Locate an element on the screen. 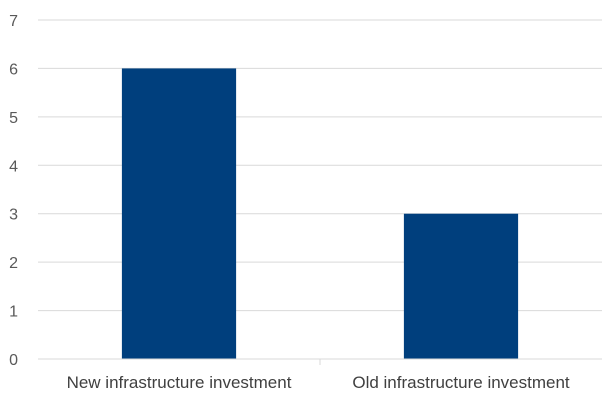  y-tick-label: 6 is located at coordinates (13, 69).